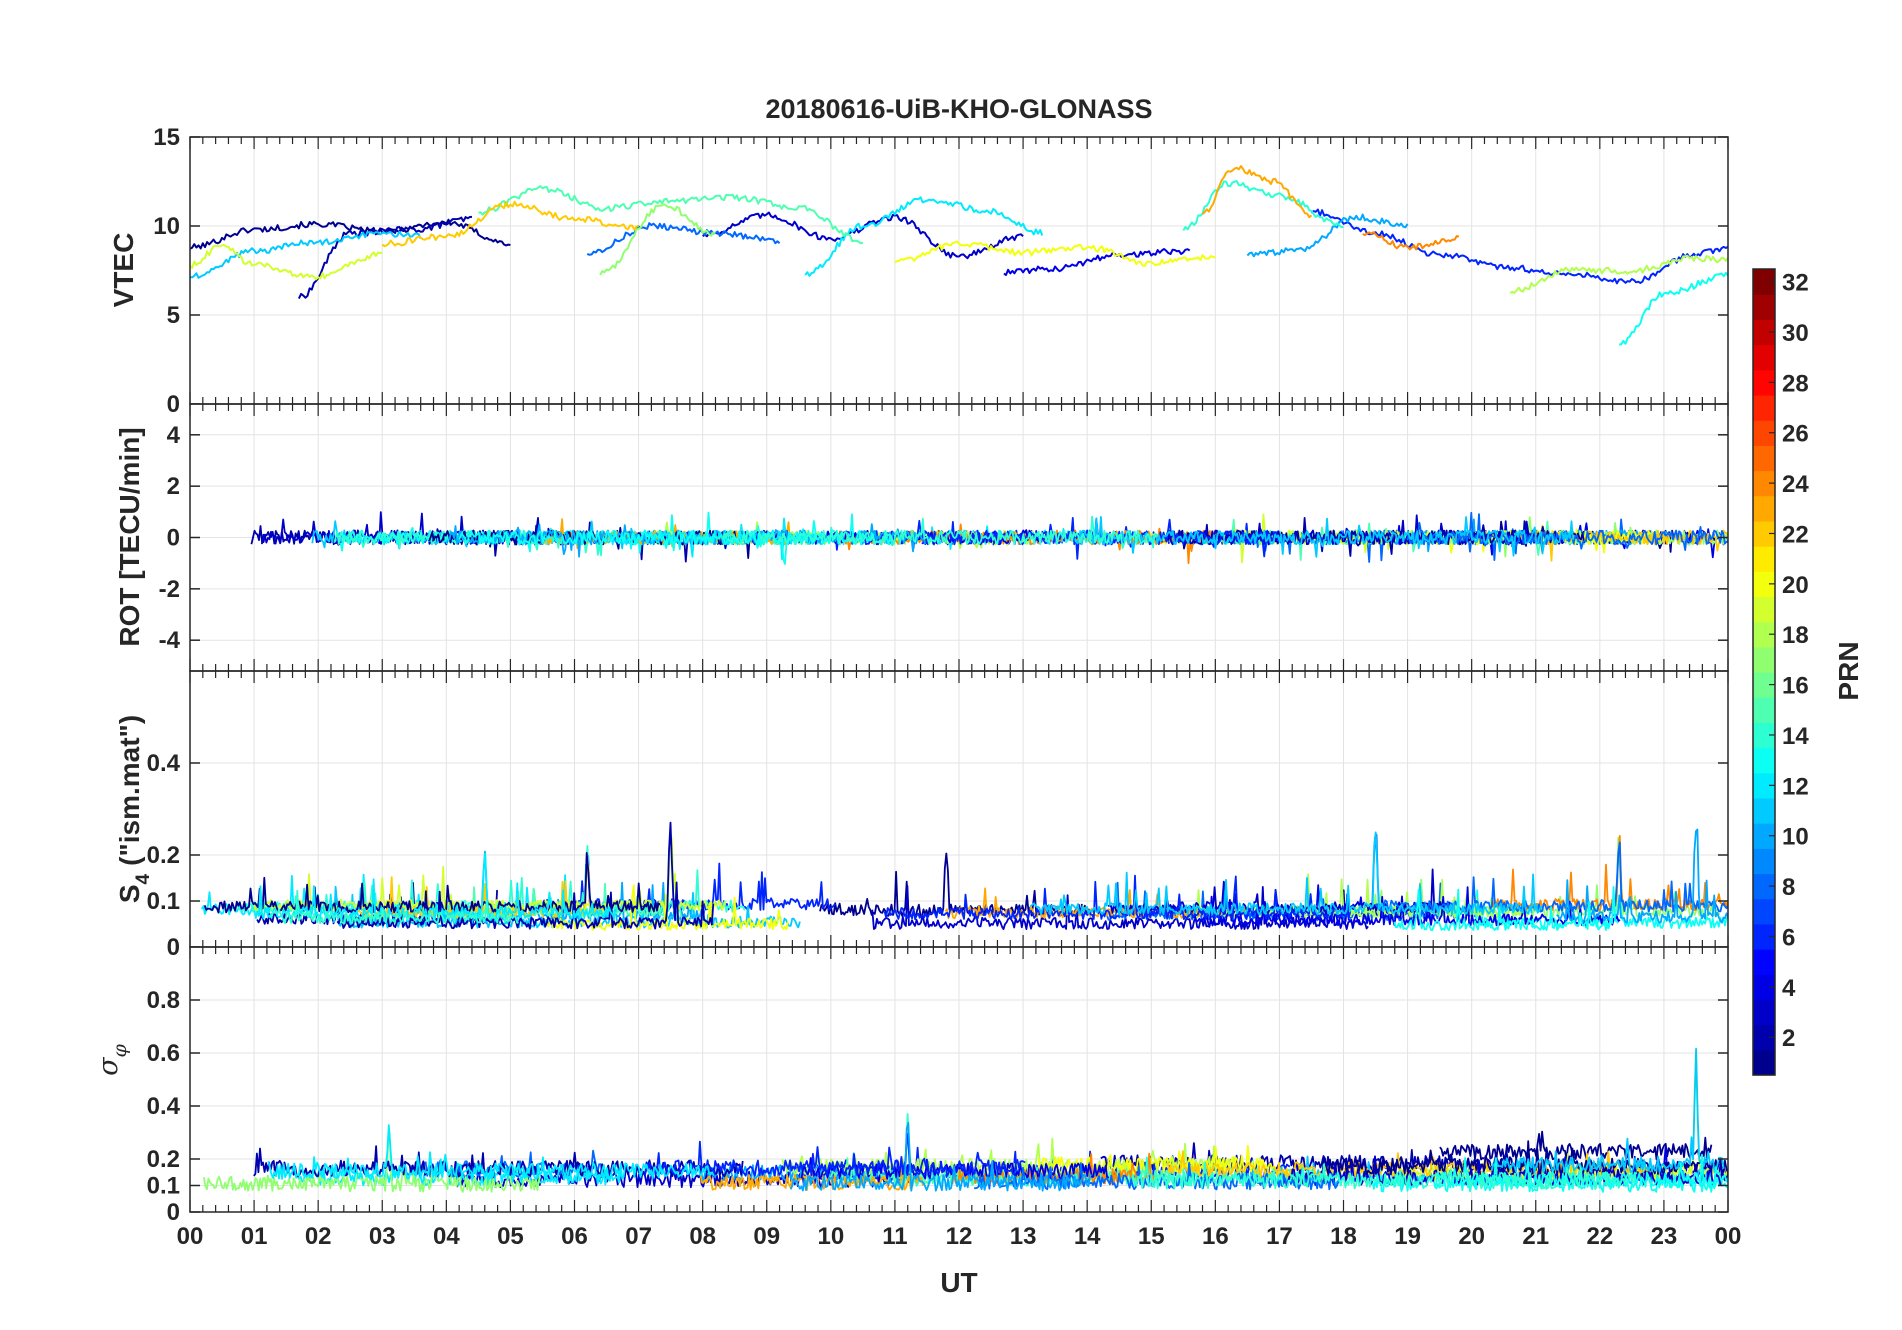 The image size is (1902, 1330). Describe the element at coordinates (108, 1066) in the screenshot. I see `sigma-phi-y-label-main: σ` at that location.